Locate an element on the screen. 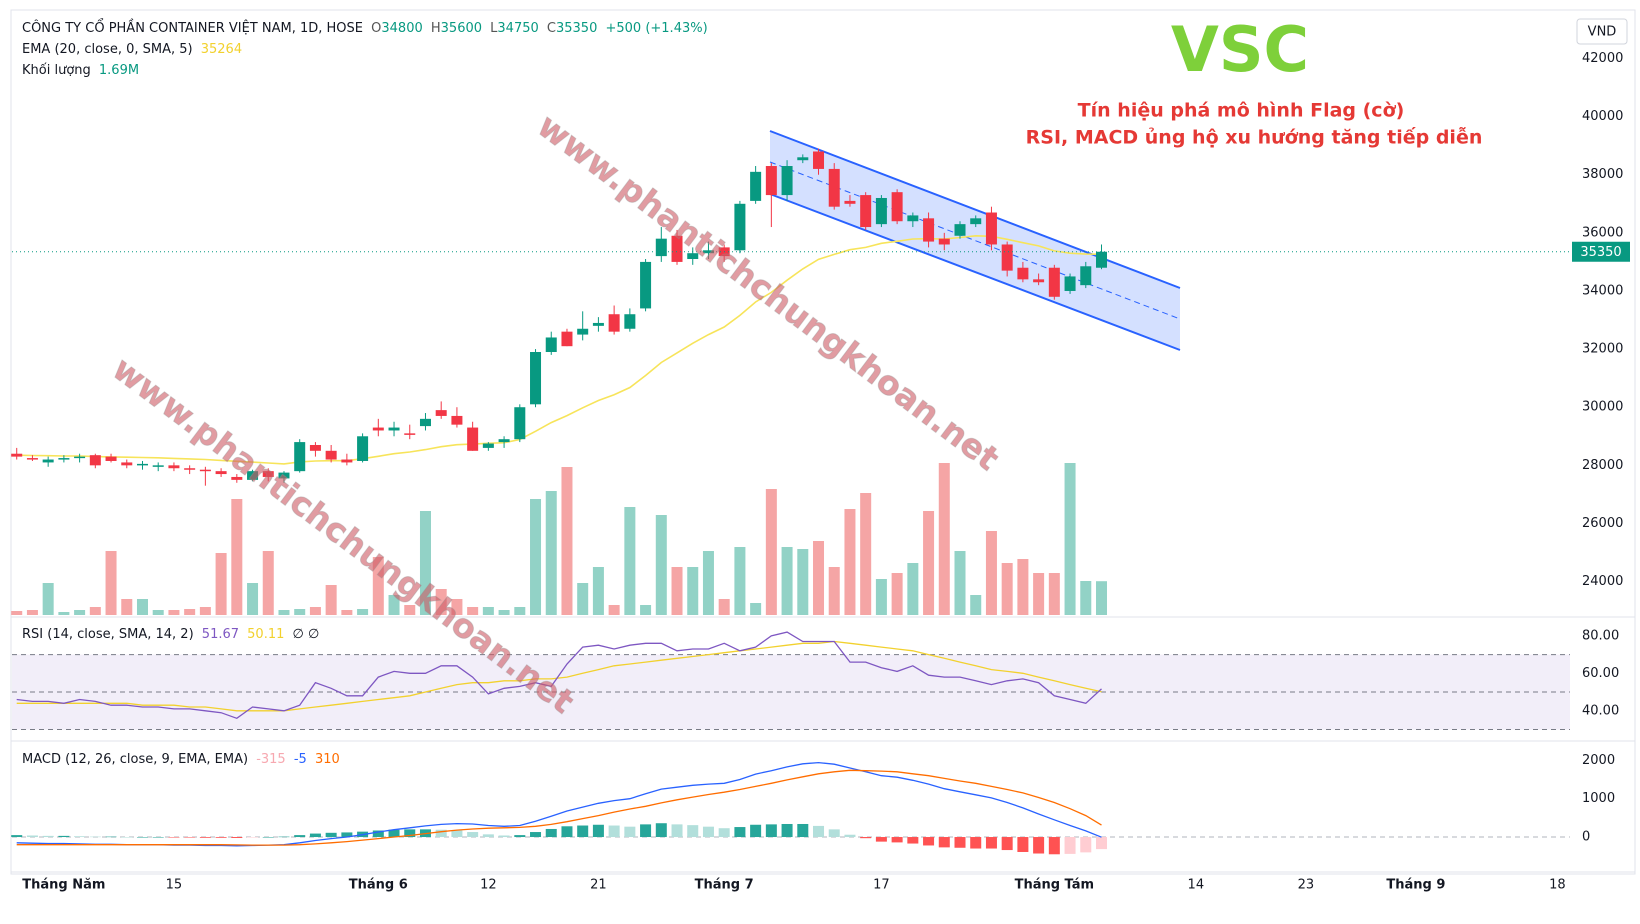 This screenshot has width=1640, height=924. x-tick-label: Tháng 6 is located at coordinates (378, 885).